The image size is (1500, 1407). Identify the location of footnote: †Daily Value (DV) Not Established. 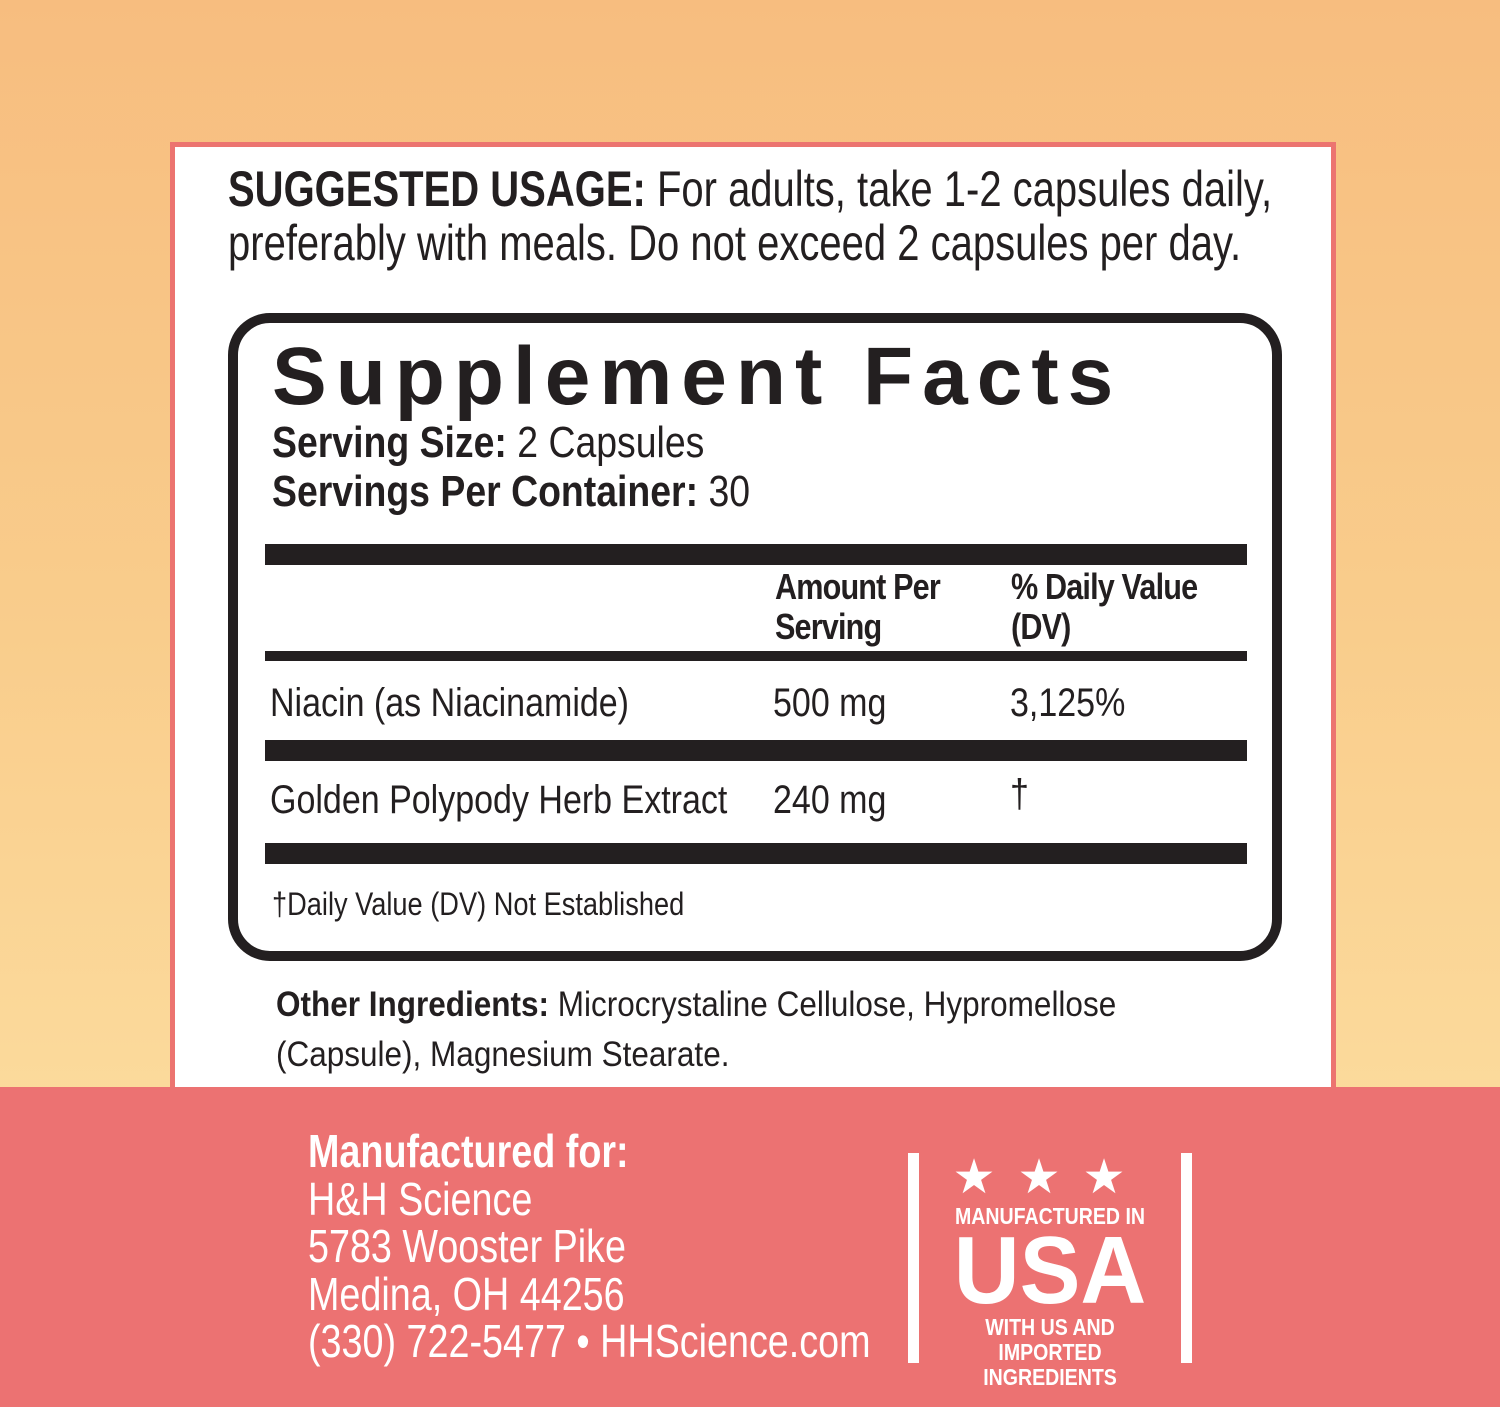
(478, 904).